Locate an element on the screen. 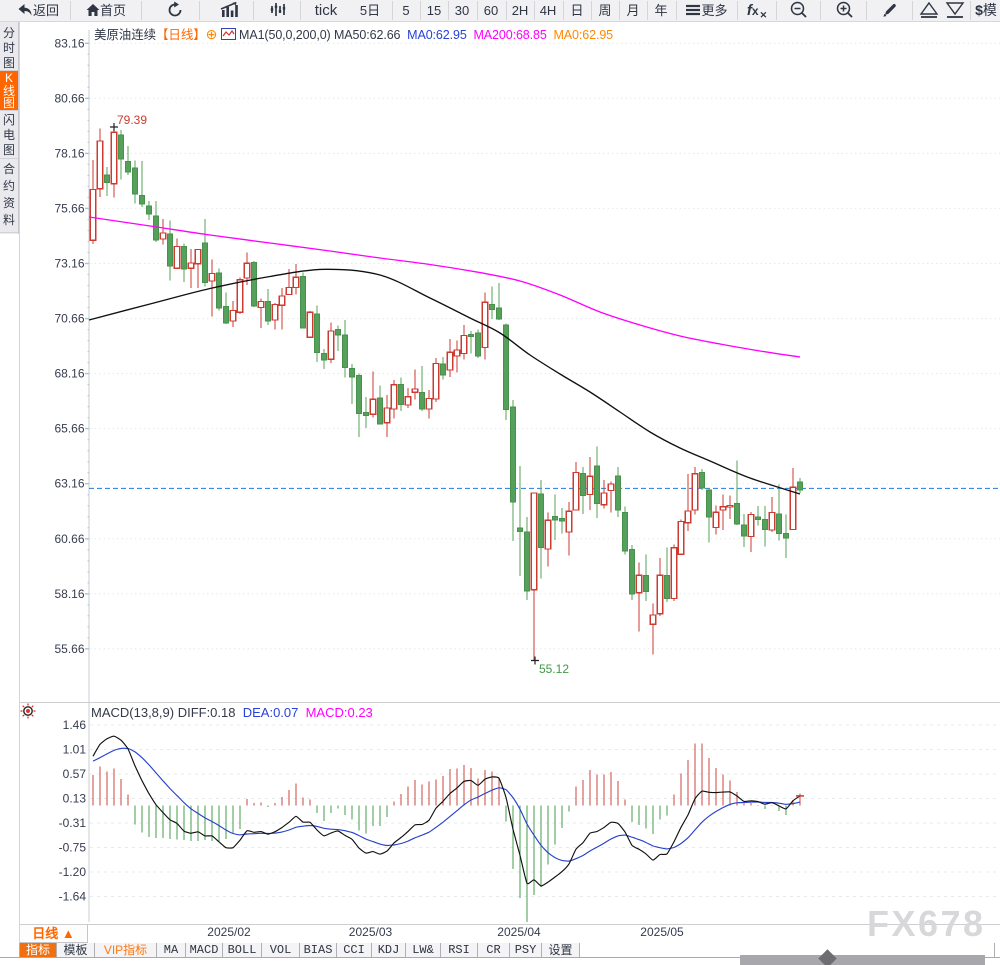 Image resolution: width=1000 pixels, height=965 pixels. svg-text: 1.46 is located at coordinates (75, 725).